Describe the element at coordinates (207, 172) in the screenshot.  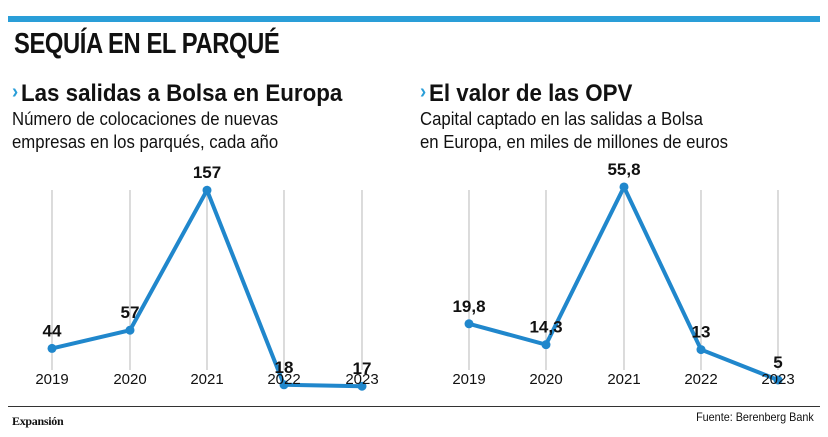
I see `chart1-data-label: 157` at that location.